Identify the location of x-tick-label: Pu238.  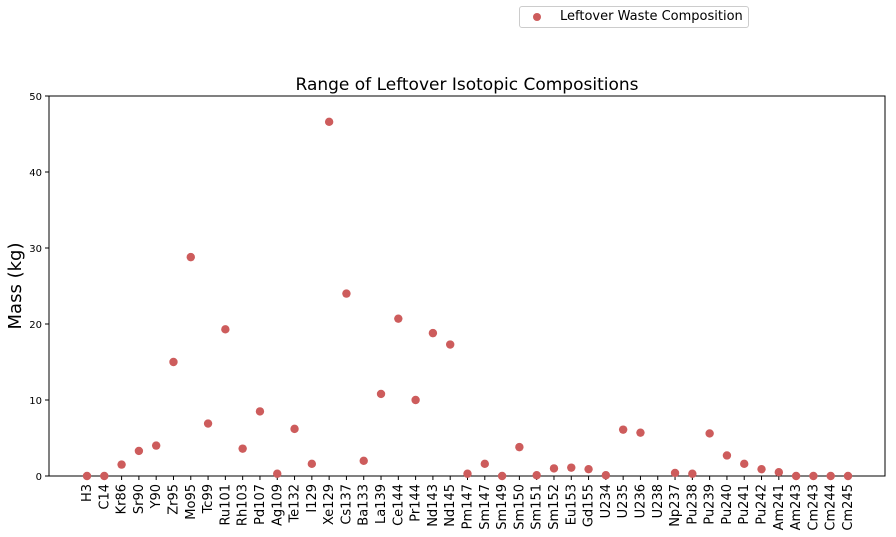
(692, 504).